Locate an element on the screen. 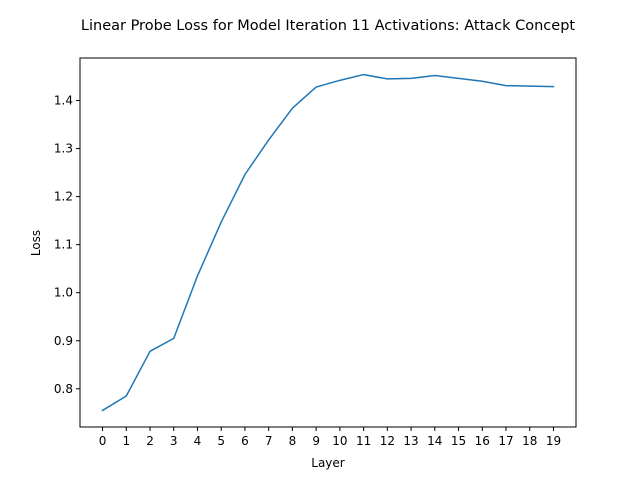 This screenshot has height=480, width=640. y-tick-label: 1.2 is located at coordinates (63, 197).